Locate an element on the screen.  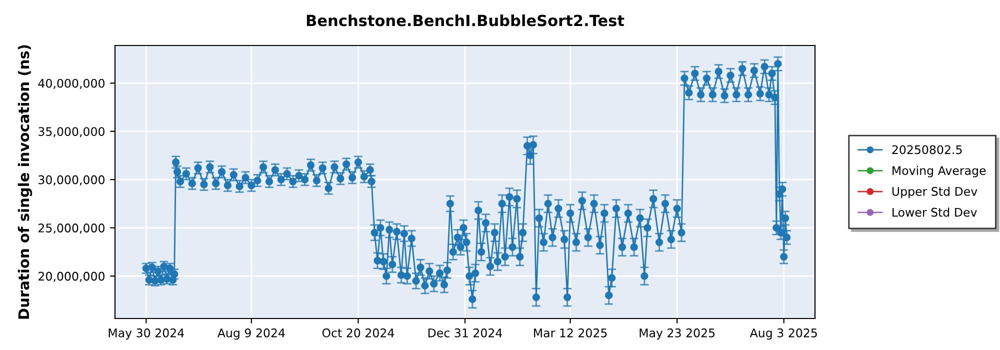
y-tick-label: 30,000,000 is located at coordinates (71, 180).